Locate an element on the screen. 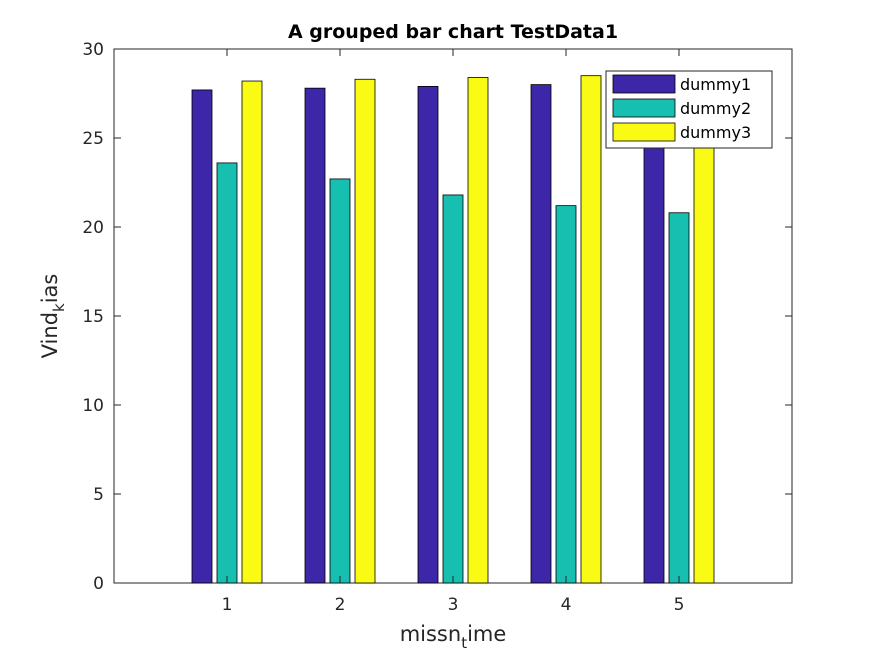 The width and height of the screenshot is (875, 656). y-tick-label: 25 is located at coordinates (93, 139).